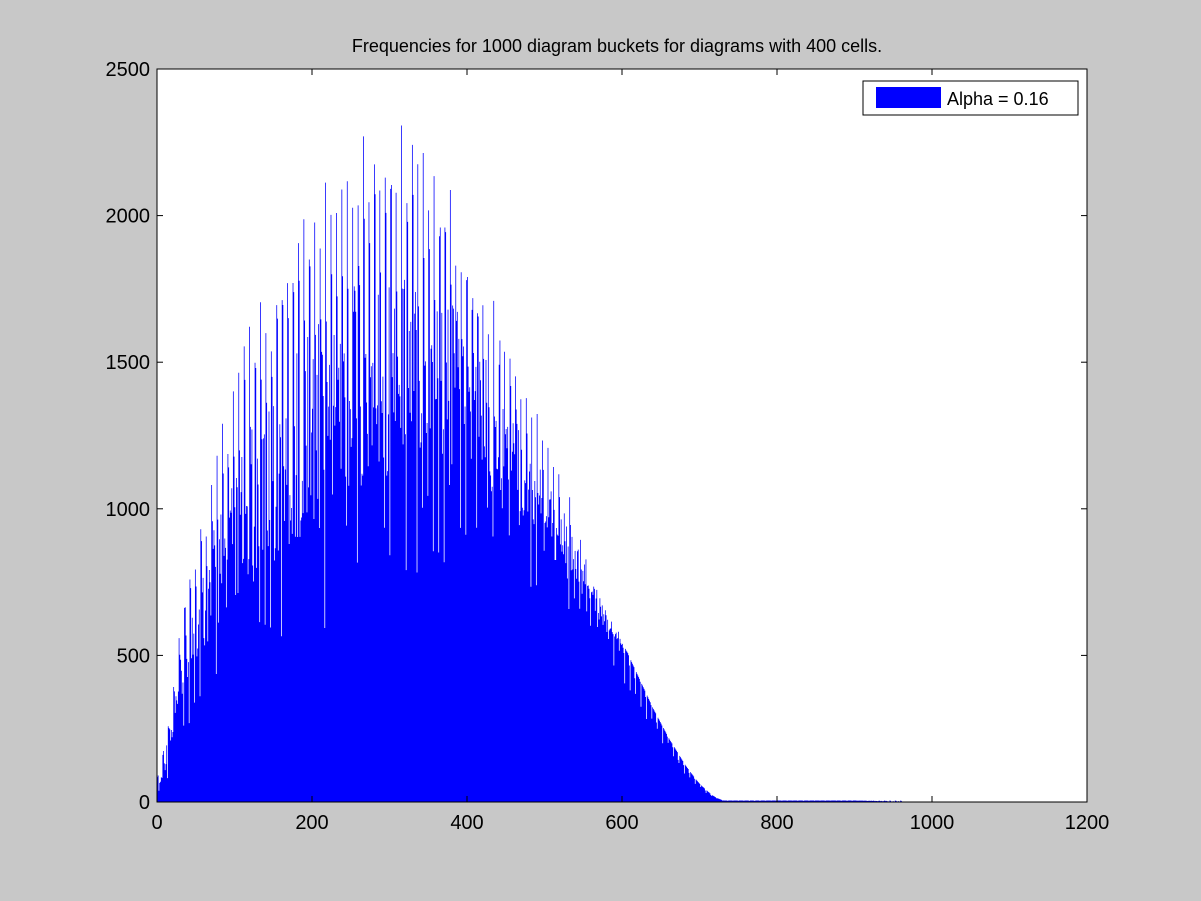 Image resolution: width=1201 pixels, height=901 pixels. I want to click on x-tick-label: 600, so click(621, 823).